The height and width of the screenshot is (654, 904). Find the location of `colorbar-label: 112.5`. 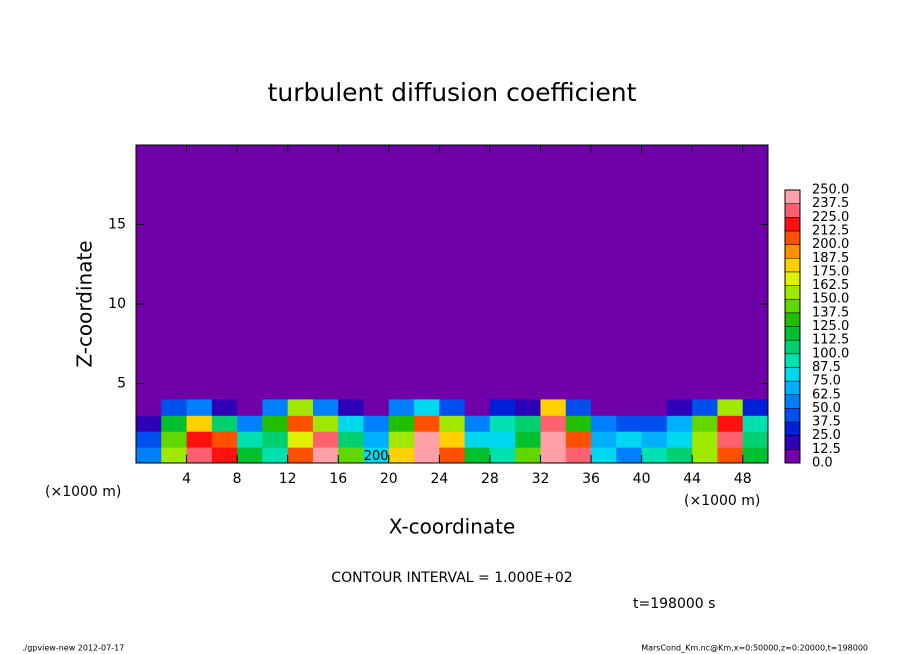

colorbar-label: 112.5 is located at coordinates (830, 340).